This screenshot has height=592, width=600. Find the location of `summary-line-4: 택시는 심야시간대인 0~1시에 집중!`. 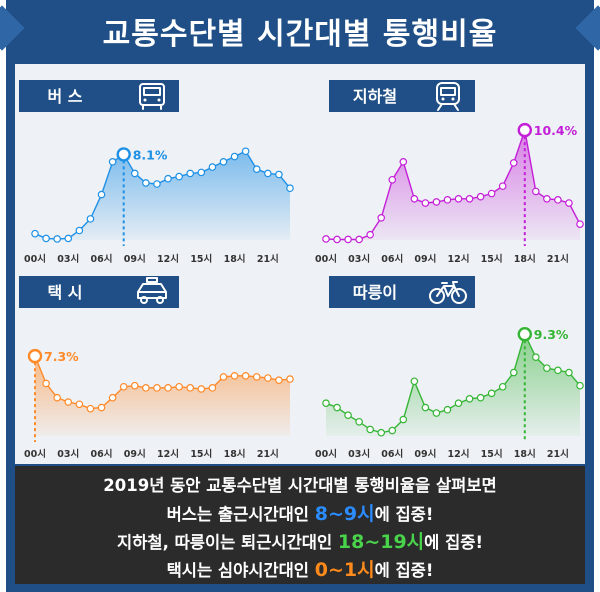

summary-line-4: 택시는 심야시간대인 0~1시에 집중! is located at coordinates (300, 568).